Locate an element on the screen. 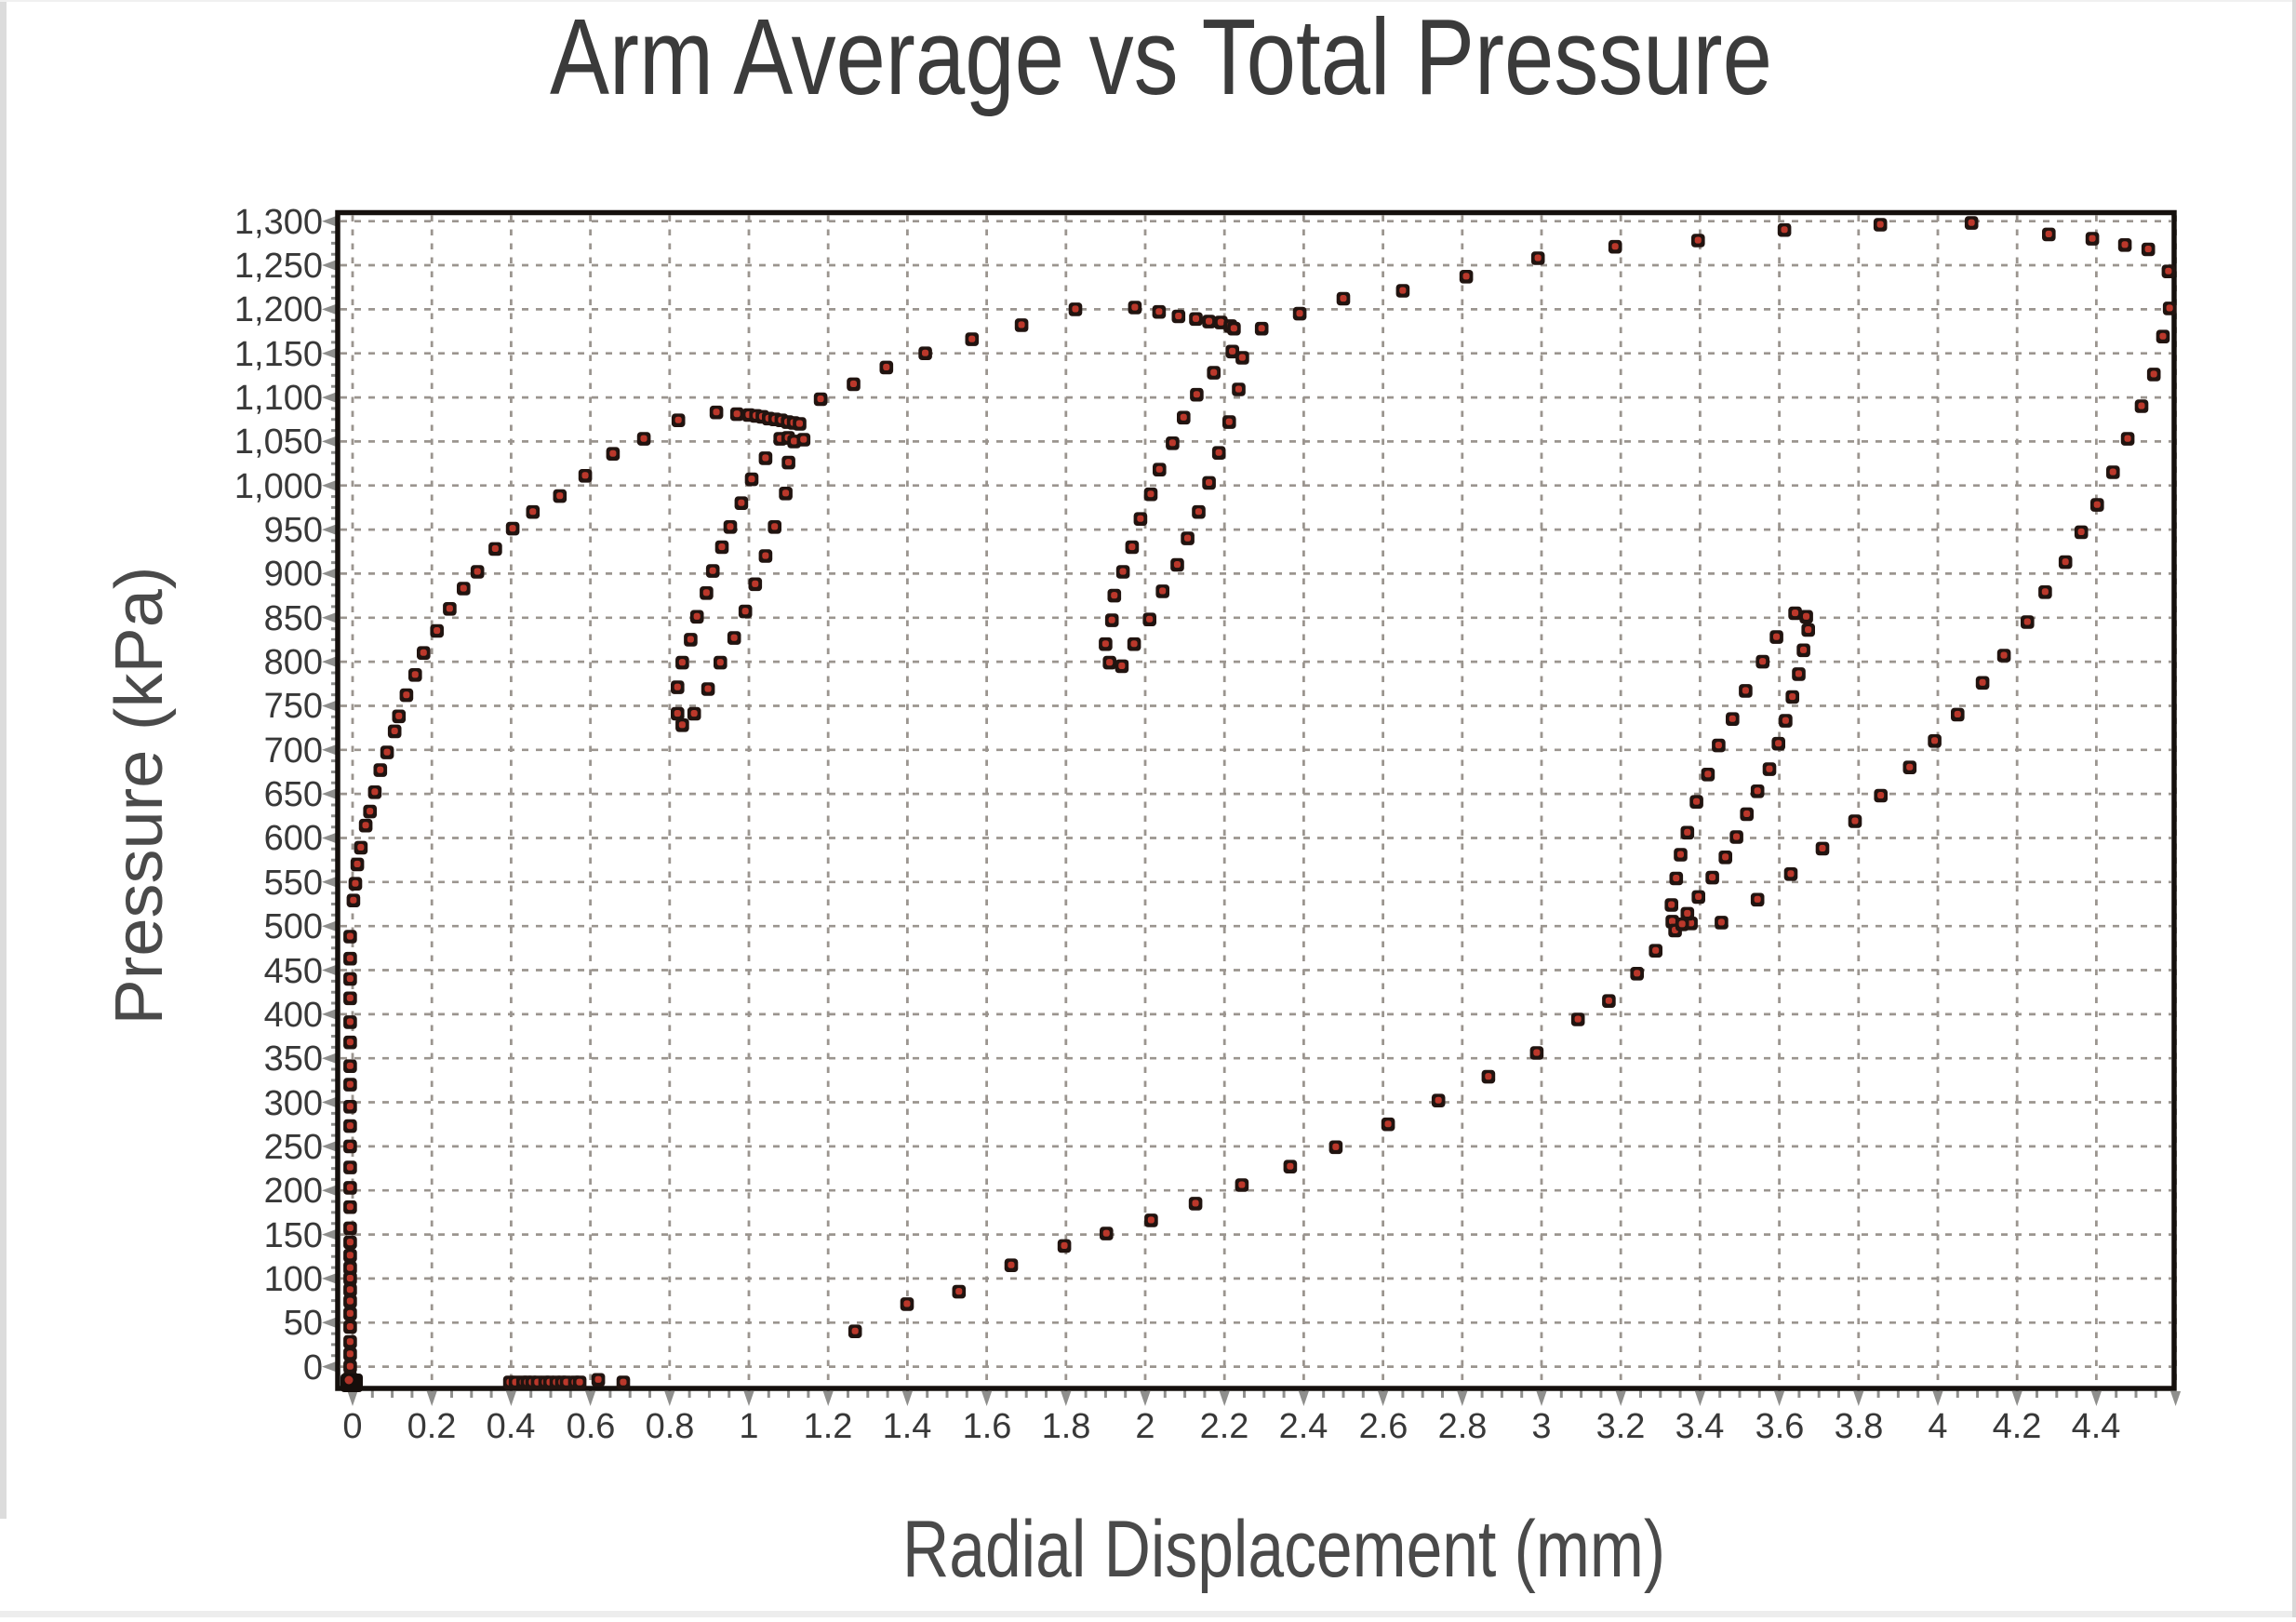 This screenshot has width=2296, height=1622. svg-text: 800 is located at coordinates (293, 662).